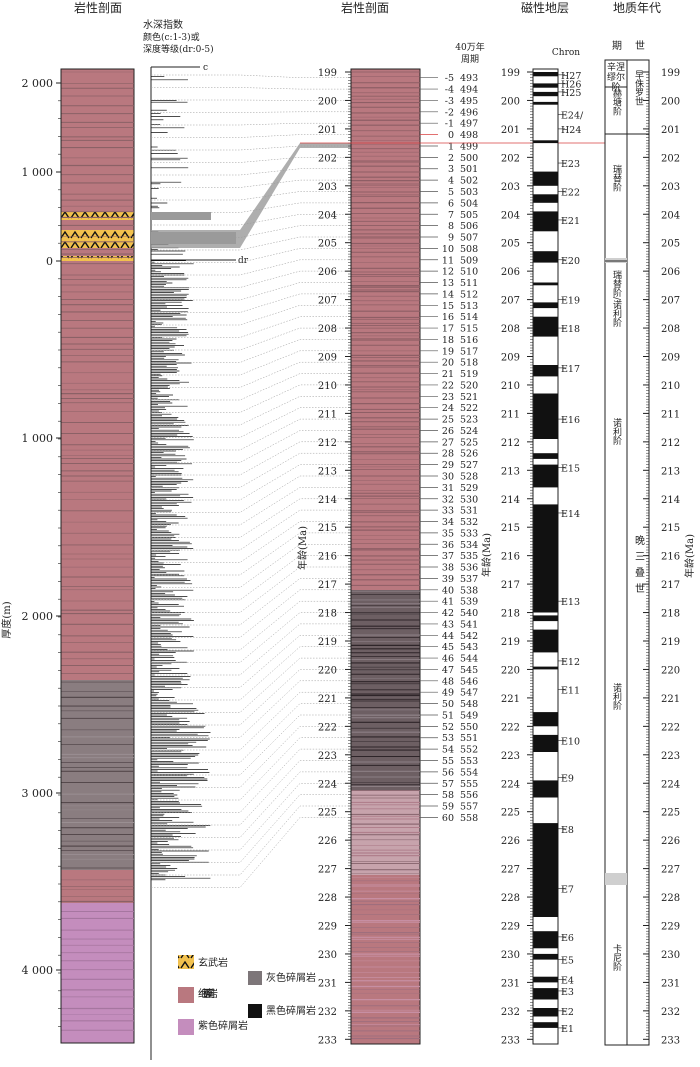  What do you see at coordinates (448, 306) in the screenshot?
I see `cycle-number: 15` at bounding box center [448, 306].